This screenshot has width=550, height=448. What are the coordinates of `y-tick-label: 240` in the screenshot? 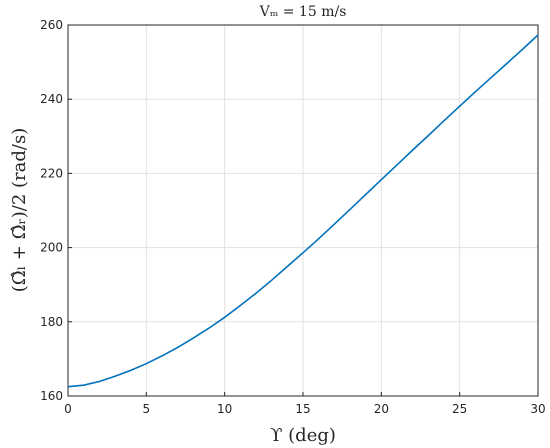 It's located at (51, 99).